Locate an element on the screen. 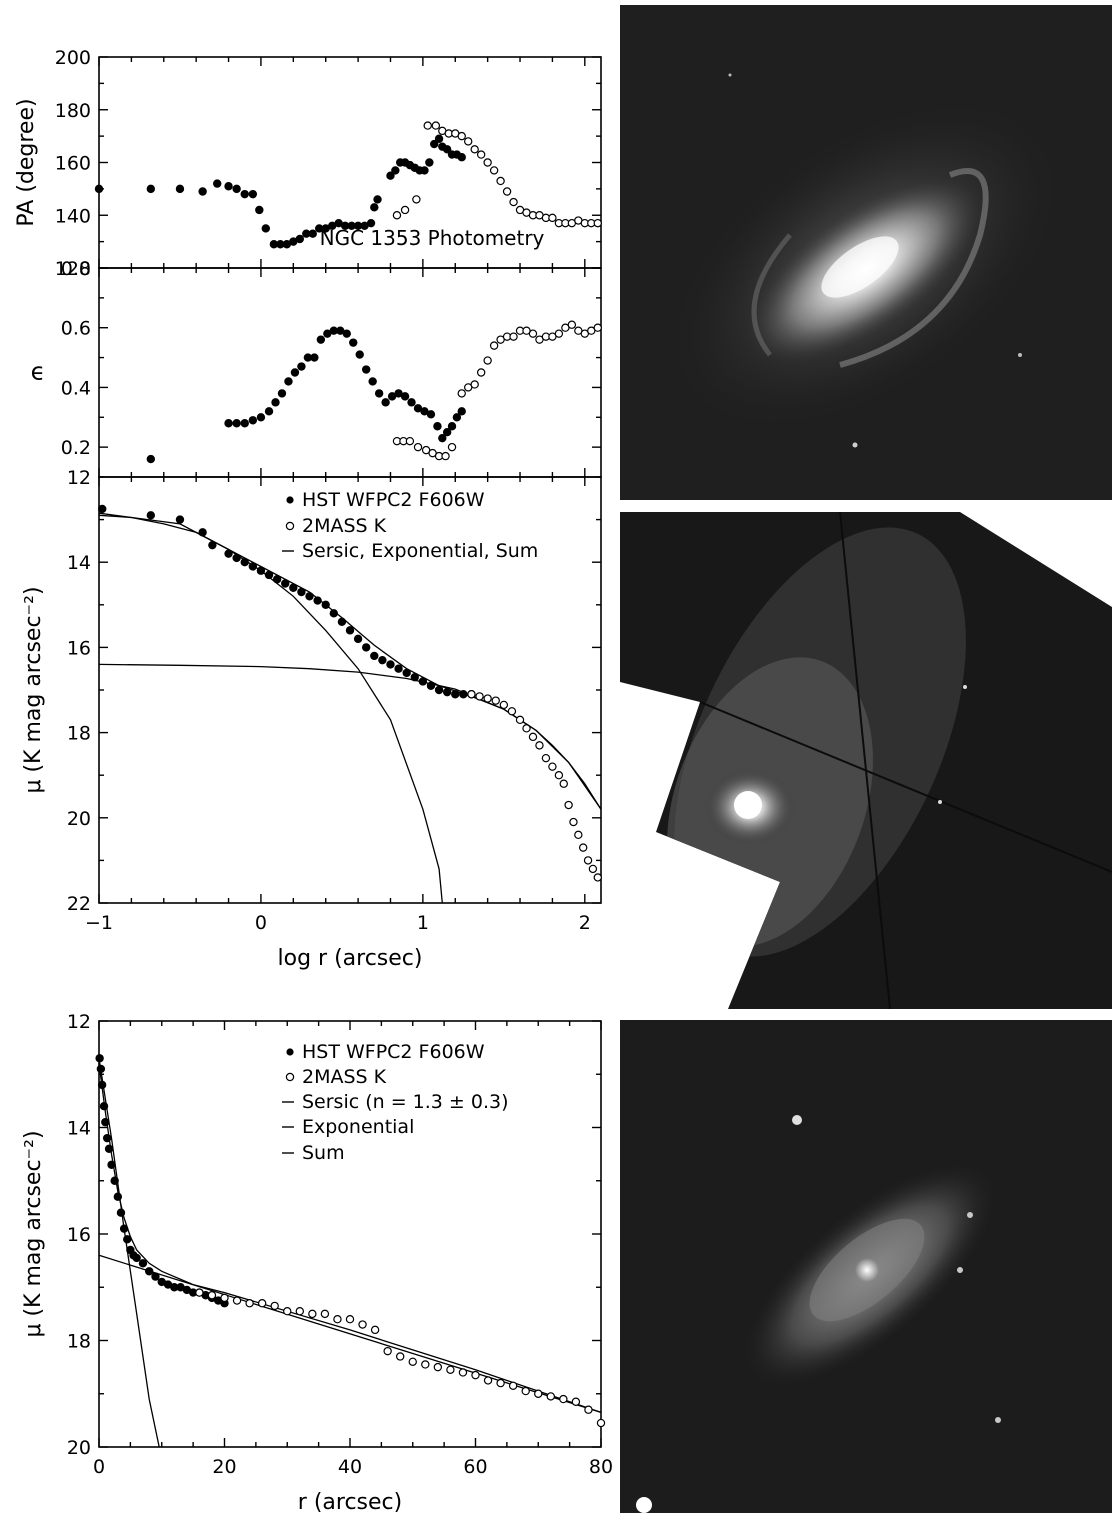  sum-model-line-p3 is located at coordinates (350, 661).